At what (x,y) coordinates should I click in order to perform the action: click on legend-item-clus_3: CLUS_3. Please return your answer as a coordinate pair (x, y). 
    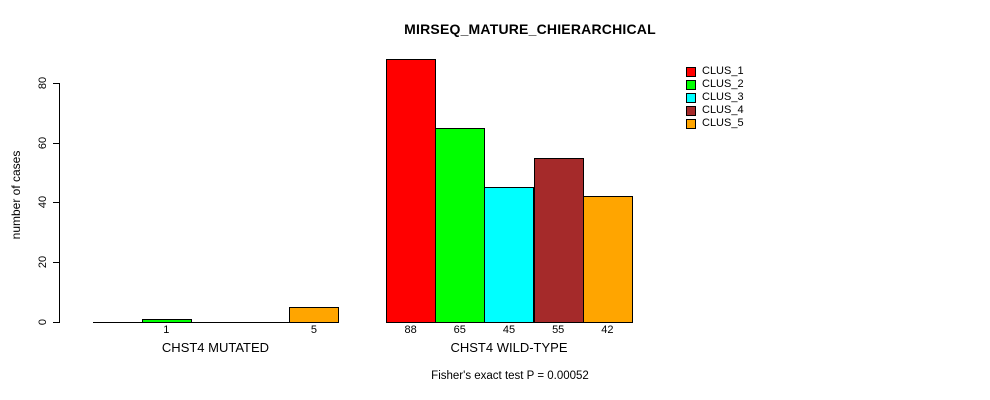
    Looking at the image, I should click on (715, 97).